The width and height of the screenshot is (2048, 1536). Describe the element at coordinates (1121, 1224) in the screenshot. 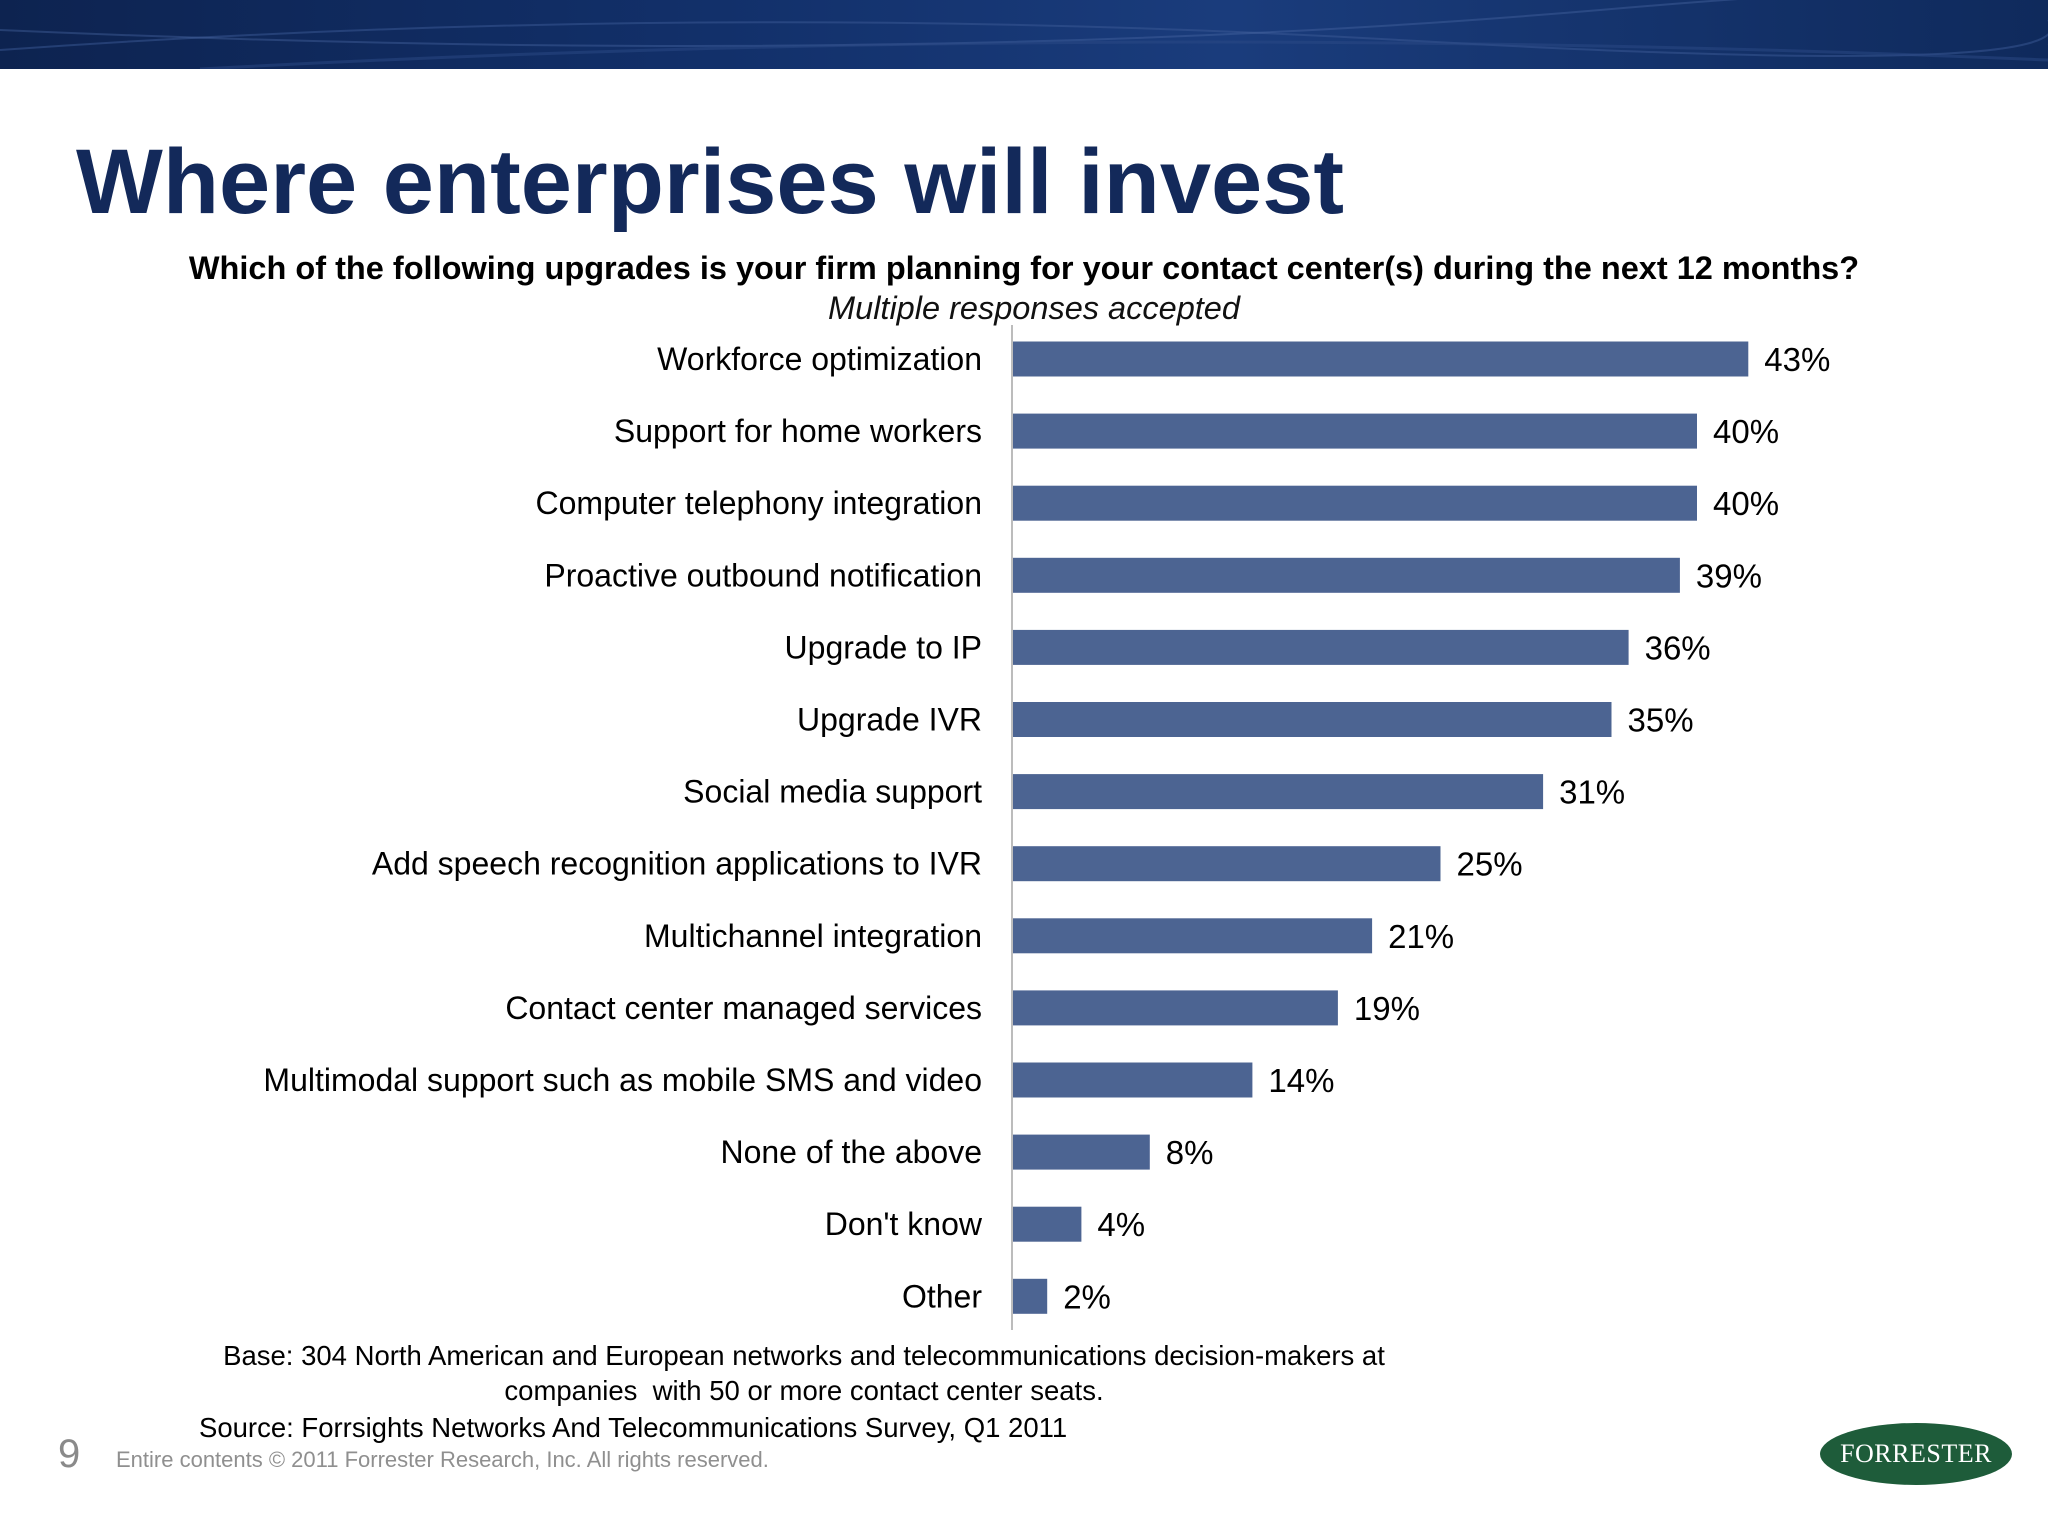

I see `value-label: 4%` at that location.